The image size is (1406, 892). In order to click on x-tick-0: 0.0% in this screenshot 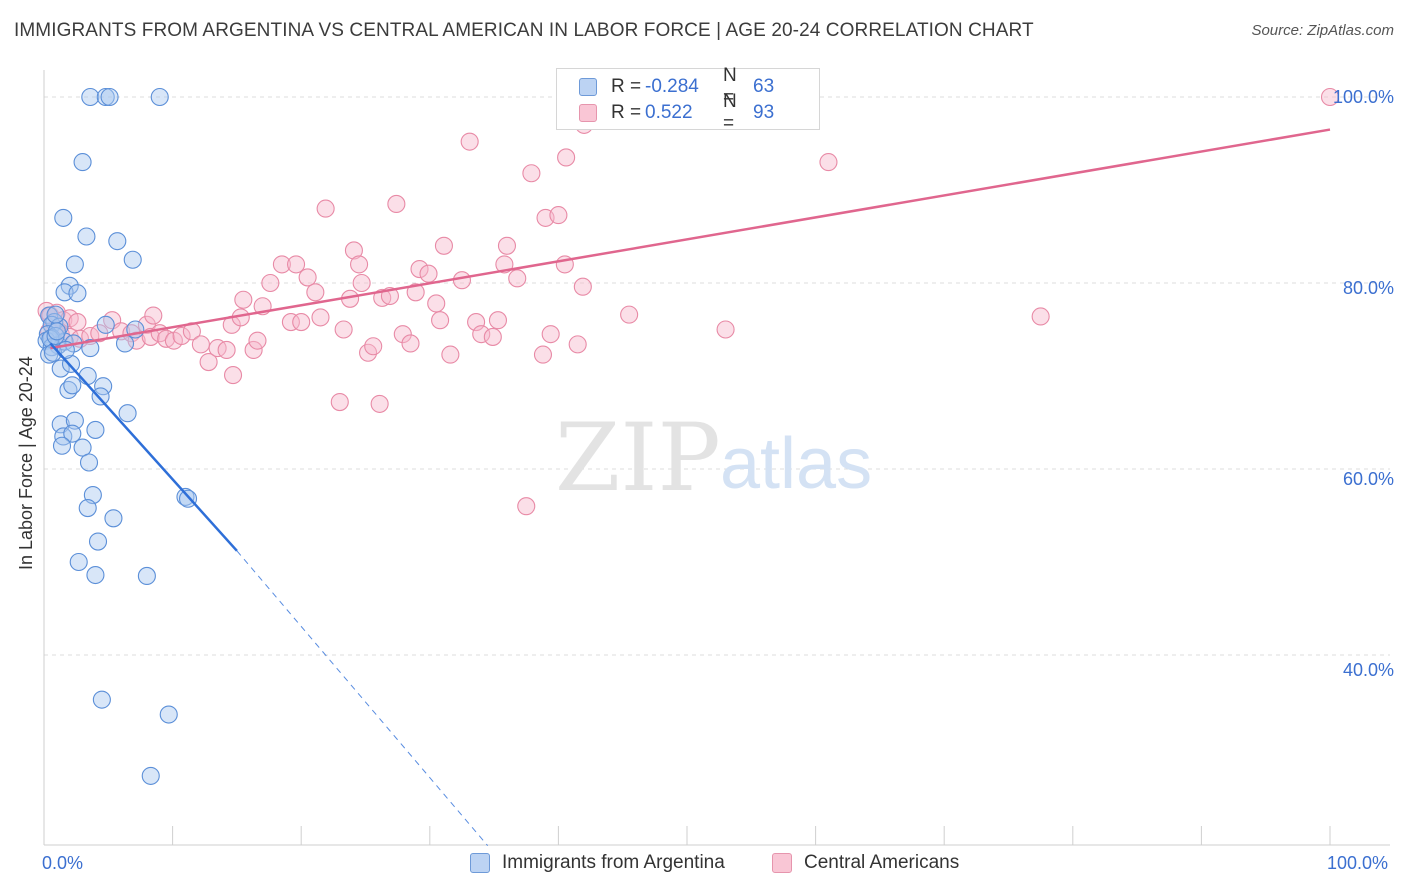, I will do `click(63, 863)`.